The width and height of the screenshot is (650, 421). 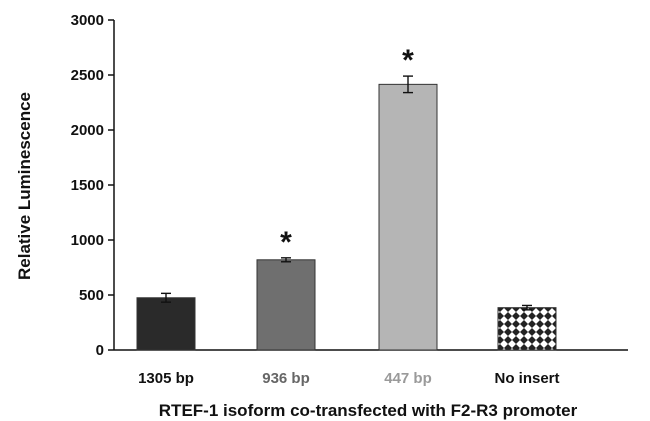 What do you see at coordinates (348, 378) in the screenshot?
I see `category-labels: 1305 bp 936 bp 447 bp No insert` at bounding box center [348, 378].